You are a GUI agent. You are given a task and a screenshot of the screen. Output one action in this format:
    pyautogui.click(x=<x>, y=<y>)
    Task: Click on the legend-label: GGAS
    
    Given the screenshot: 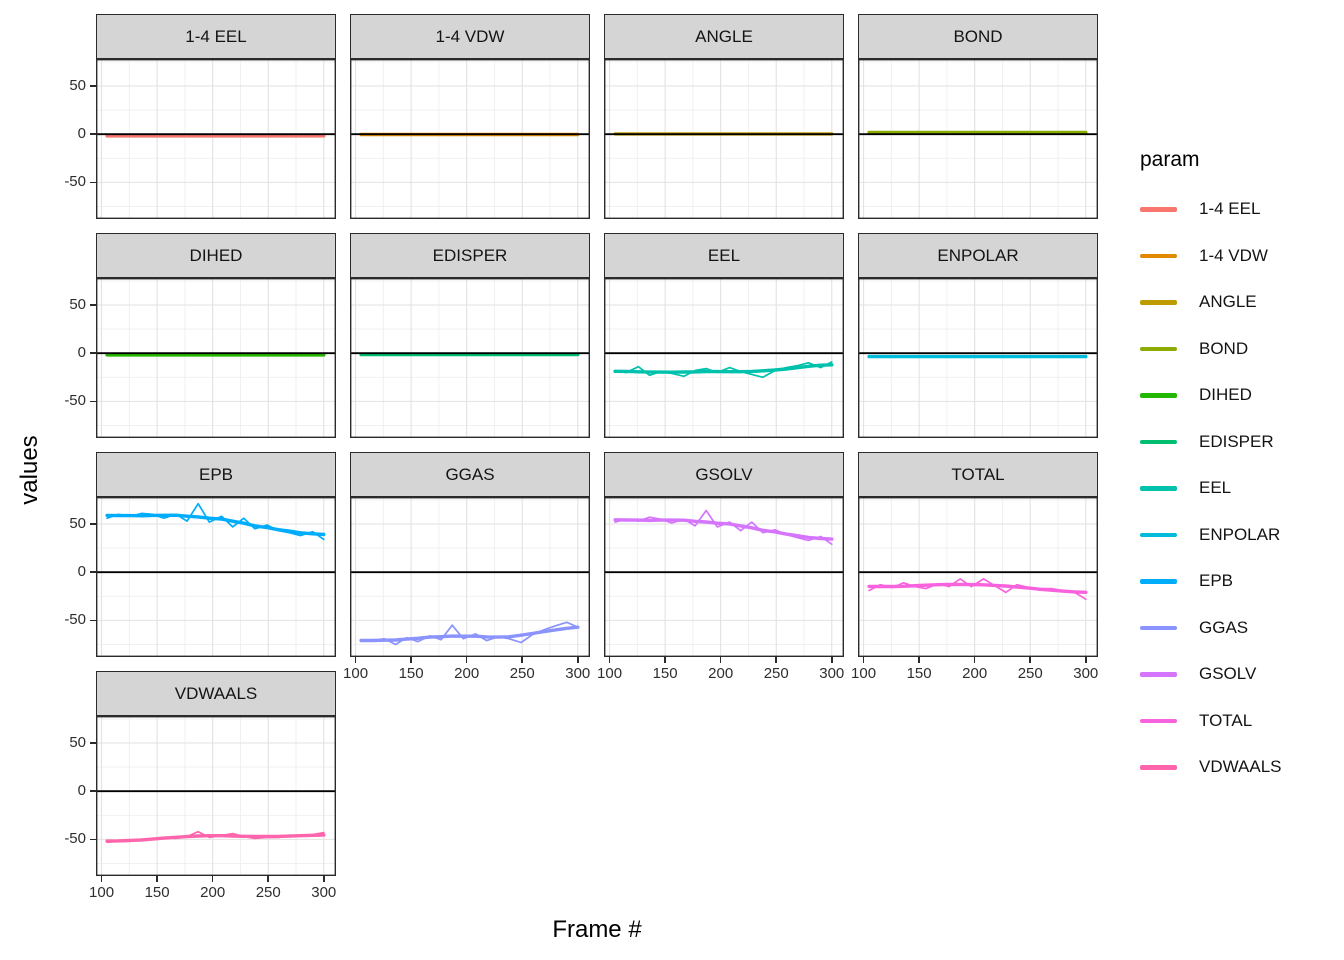 What is the action you would take?
    pyautogui.click(x=1224, y=627)
    